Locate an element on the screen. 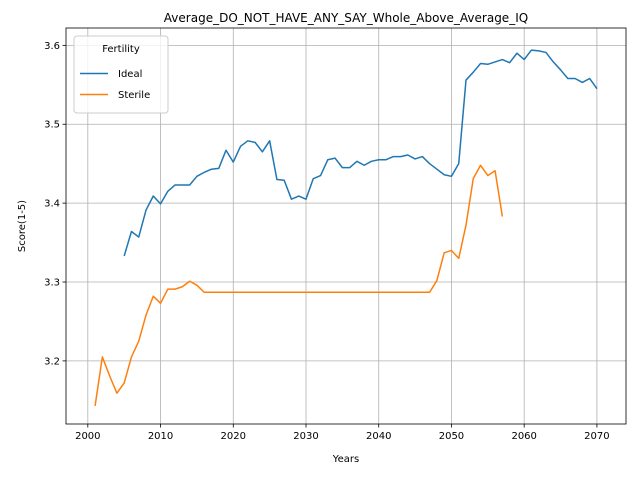 This screenshot has height=480, width=640. x-tick-label: 2020 is located at coordinates (233, 436).